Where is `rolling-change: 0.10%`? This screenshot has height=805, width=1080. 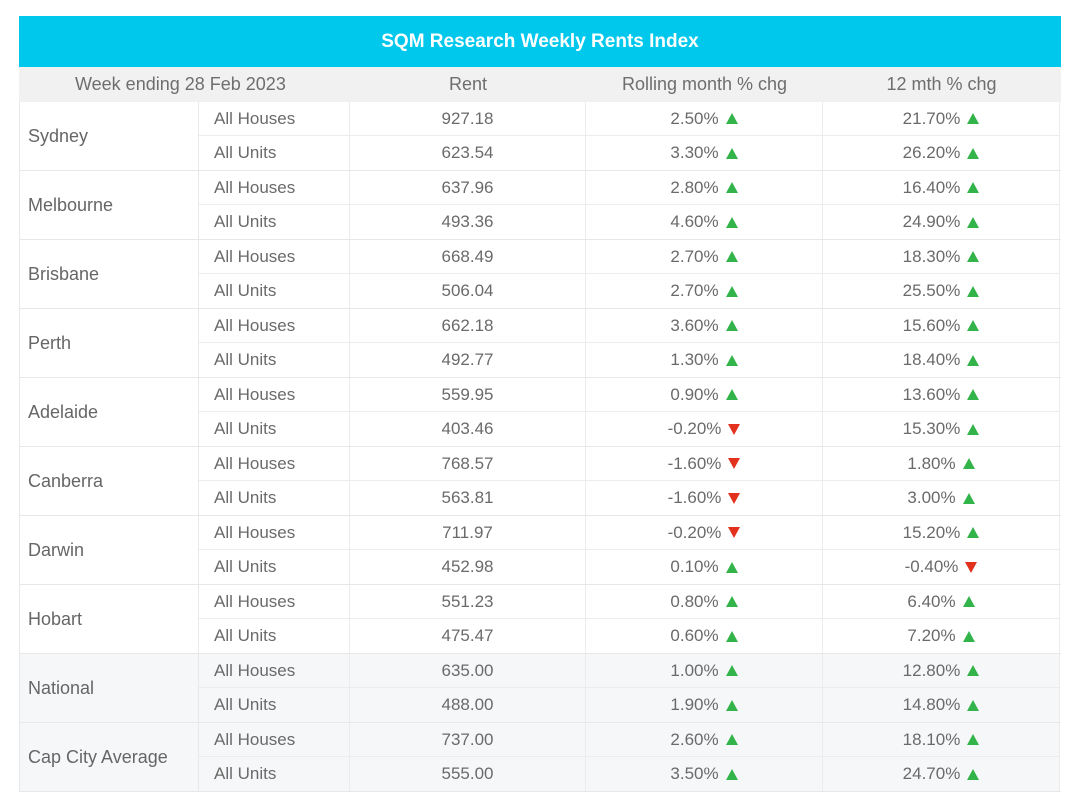
rolling-change: 0.10% is located at coordinates (704, 567).